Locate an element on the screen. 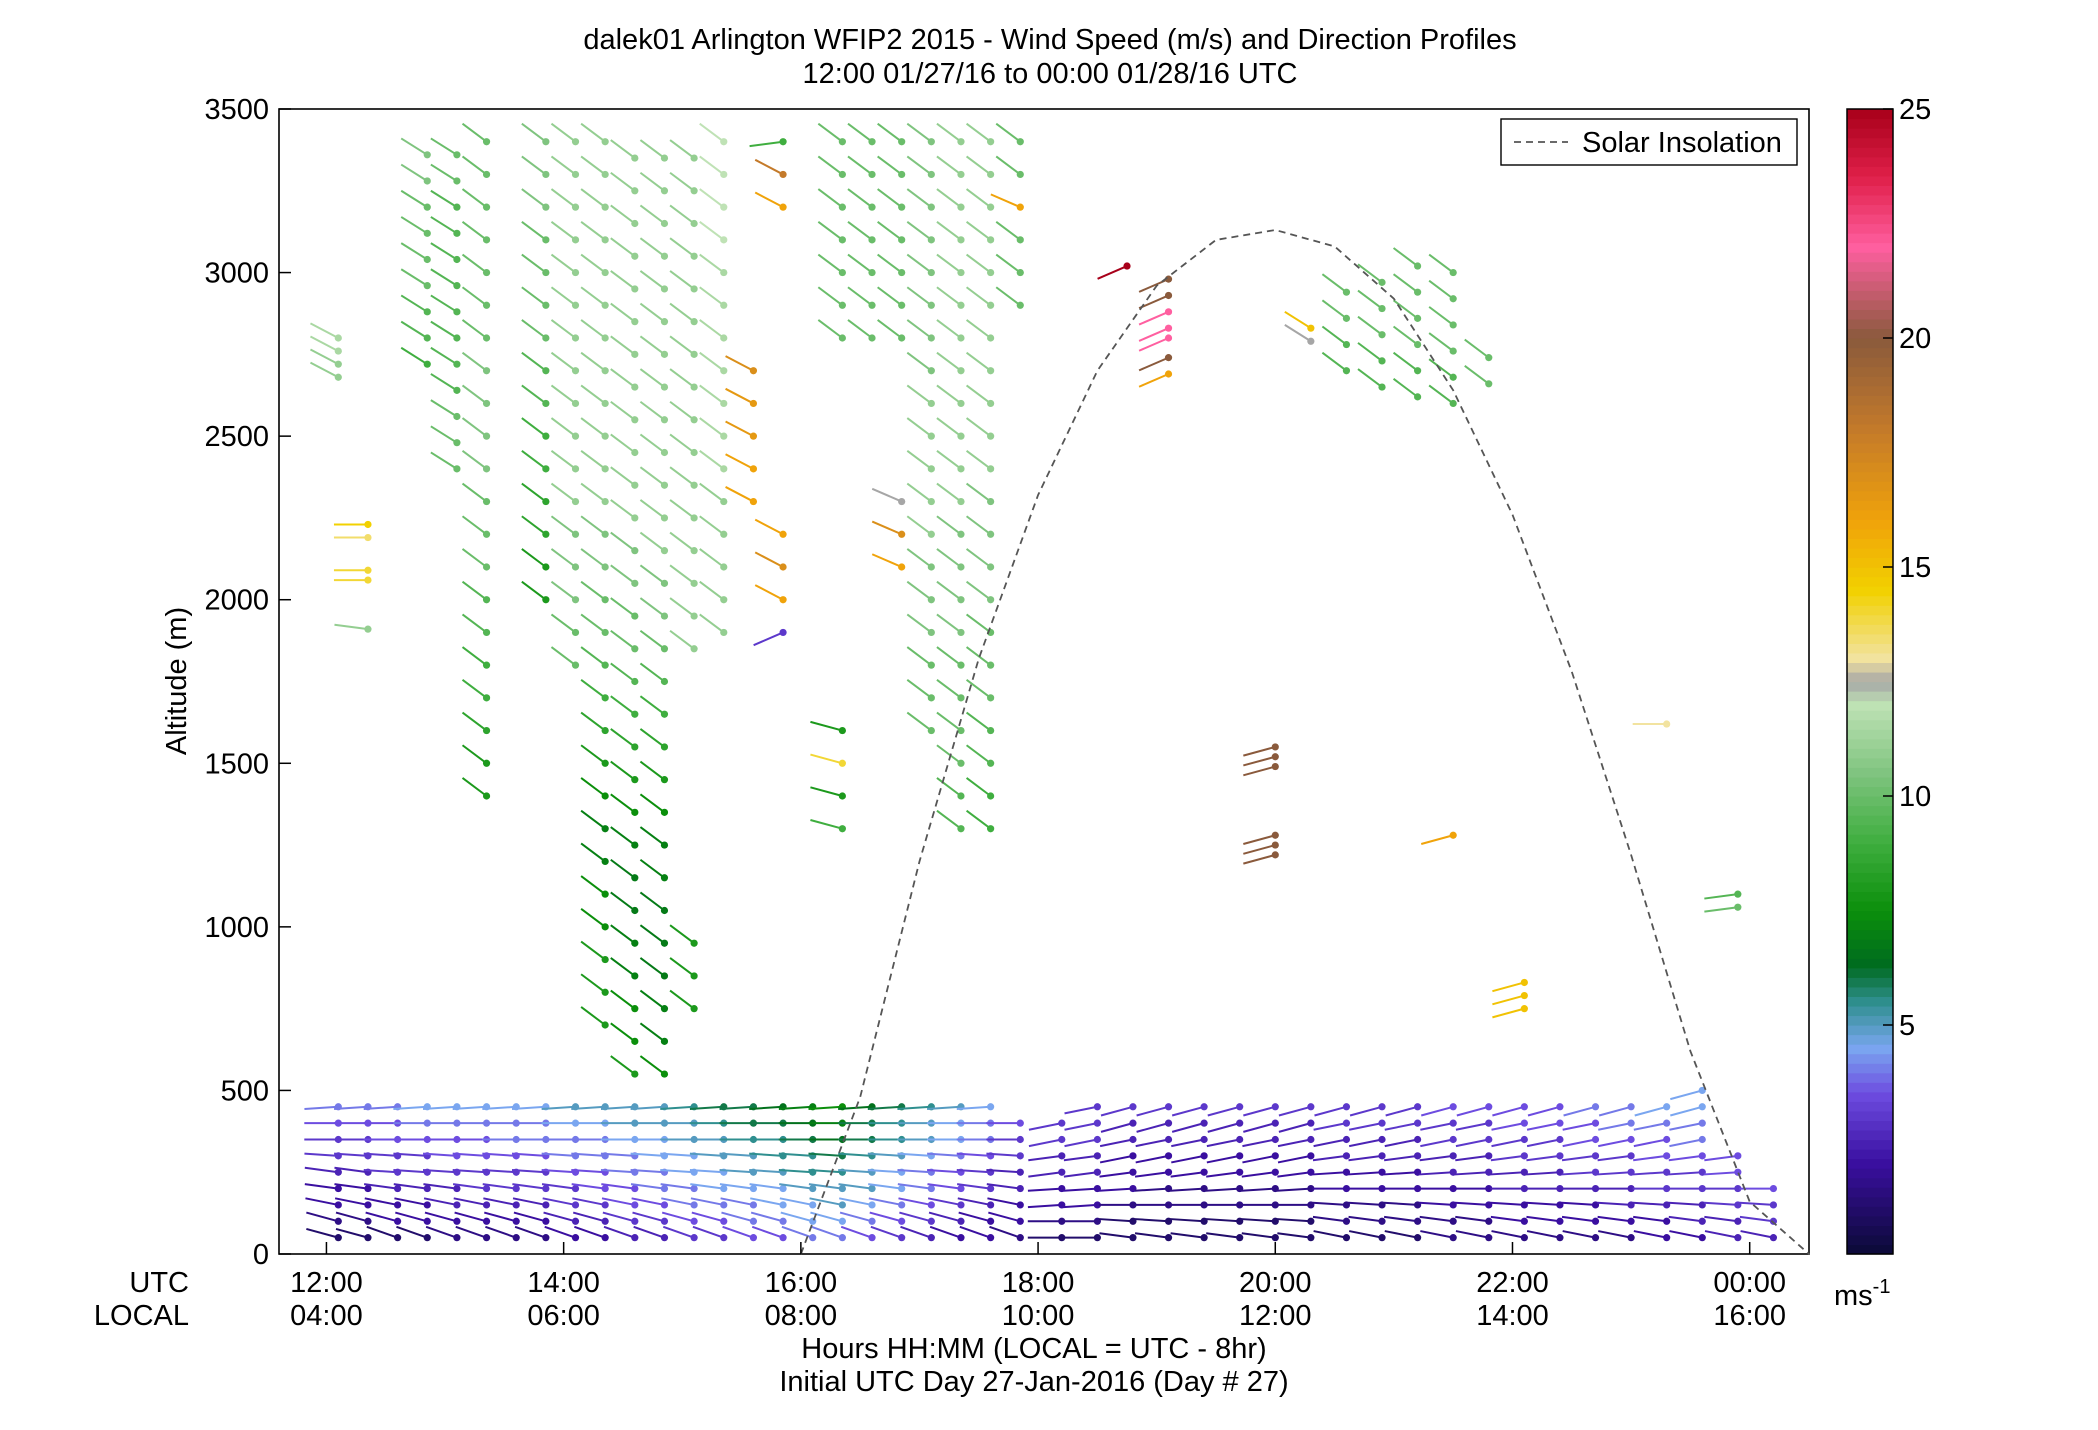  x-axis-label-2: Initial UTC Day 27-Jan-2016 (Day # 27) is located at coordinates (1033, 1382).